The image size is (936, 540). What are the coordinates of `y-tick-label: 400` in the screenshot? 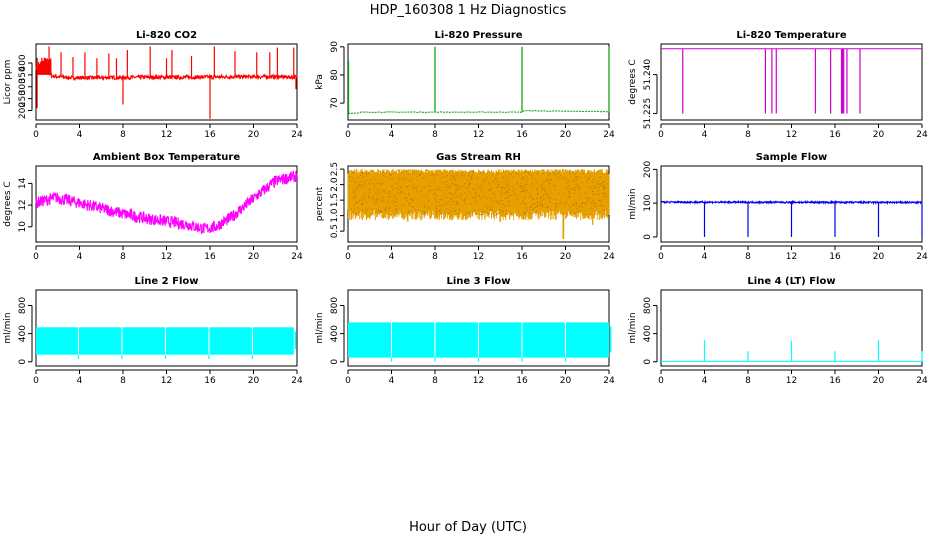 It's located at (23, 333).